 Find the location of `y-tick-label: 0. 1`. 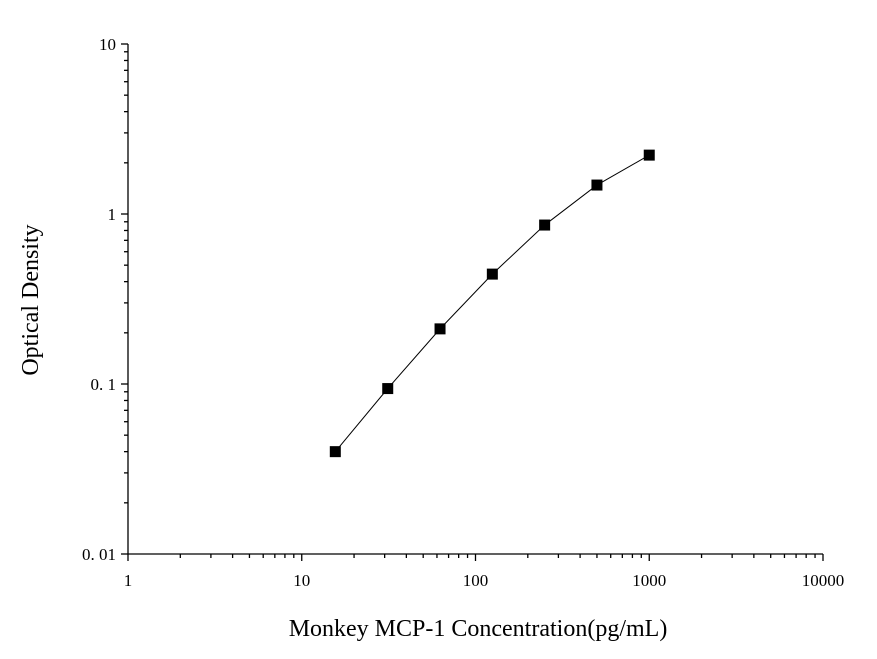

y-tick-label: 0. 1 is located at coordinates (104, 384).